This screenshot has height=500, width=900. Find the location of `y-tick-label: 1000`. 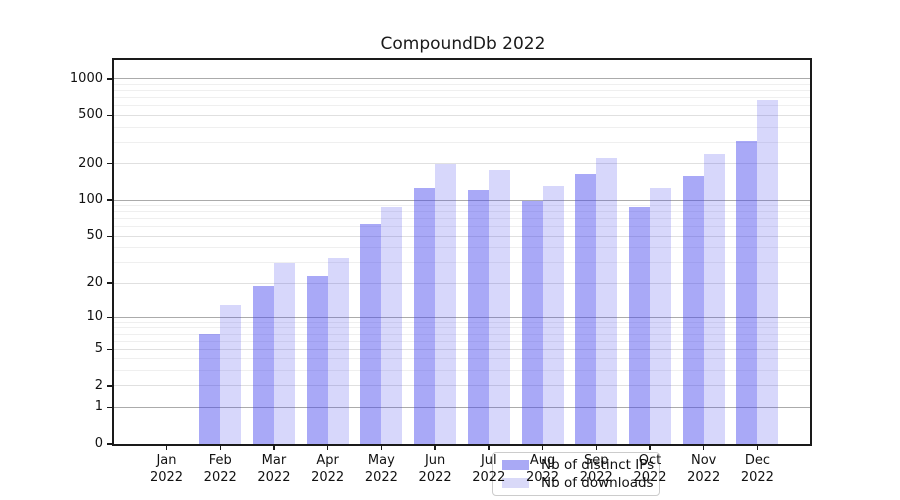

y-tick-label: 1000 is located at coordinates (86, 78).